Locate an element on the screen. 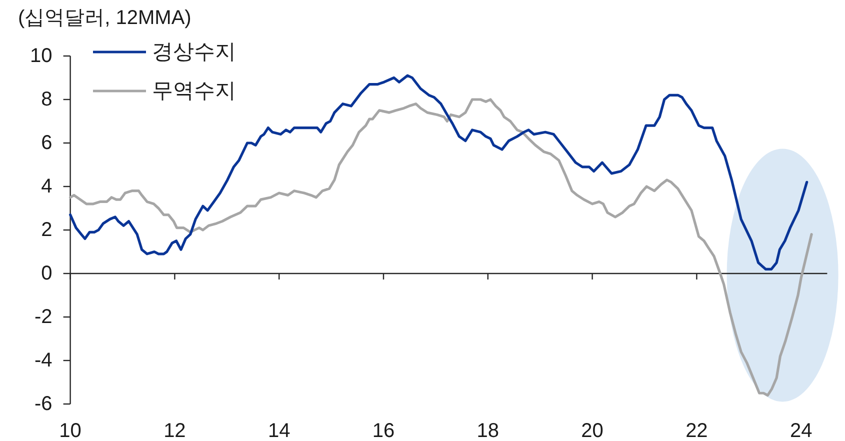 The width and height of the screenshot is (845, 441). y-tick-label: -4 is located at coordinates (43, 361).